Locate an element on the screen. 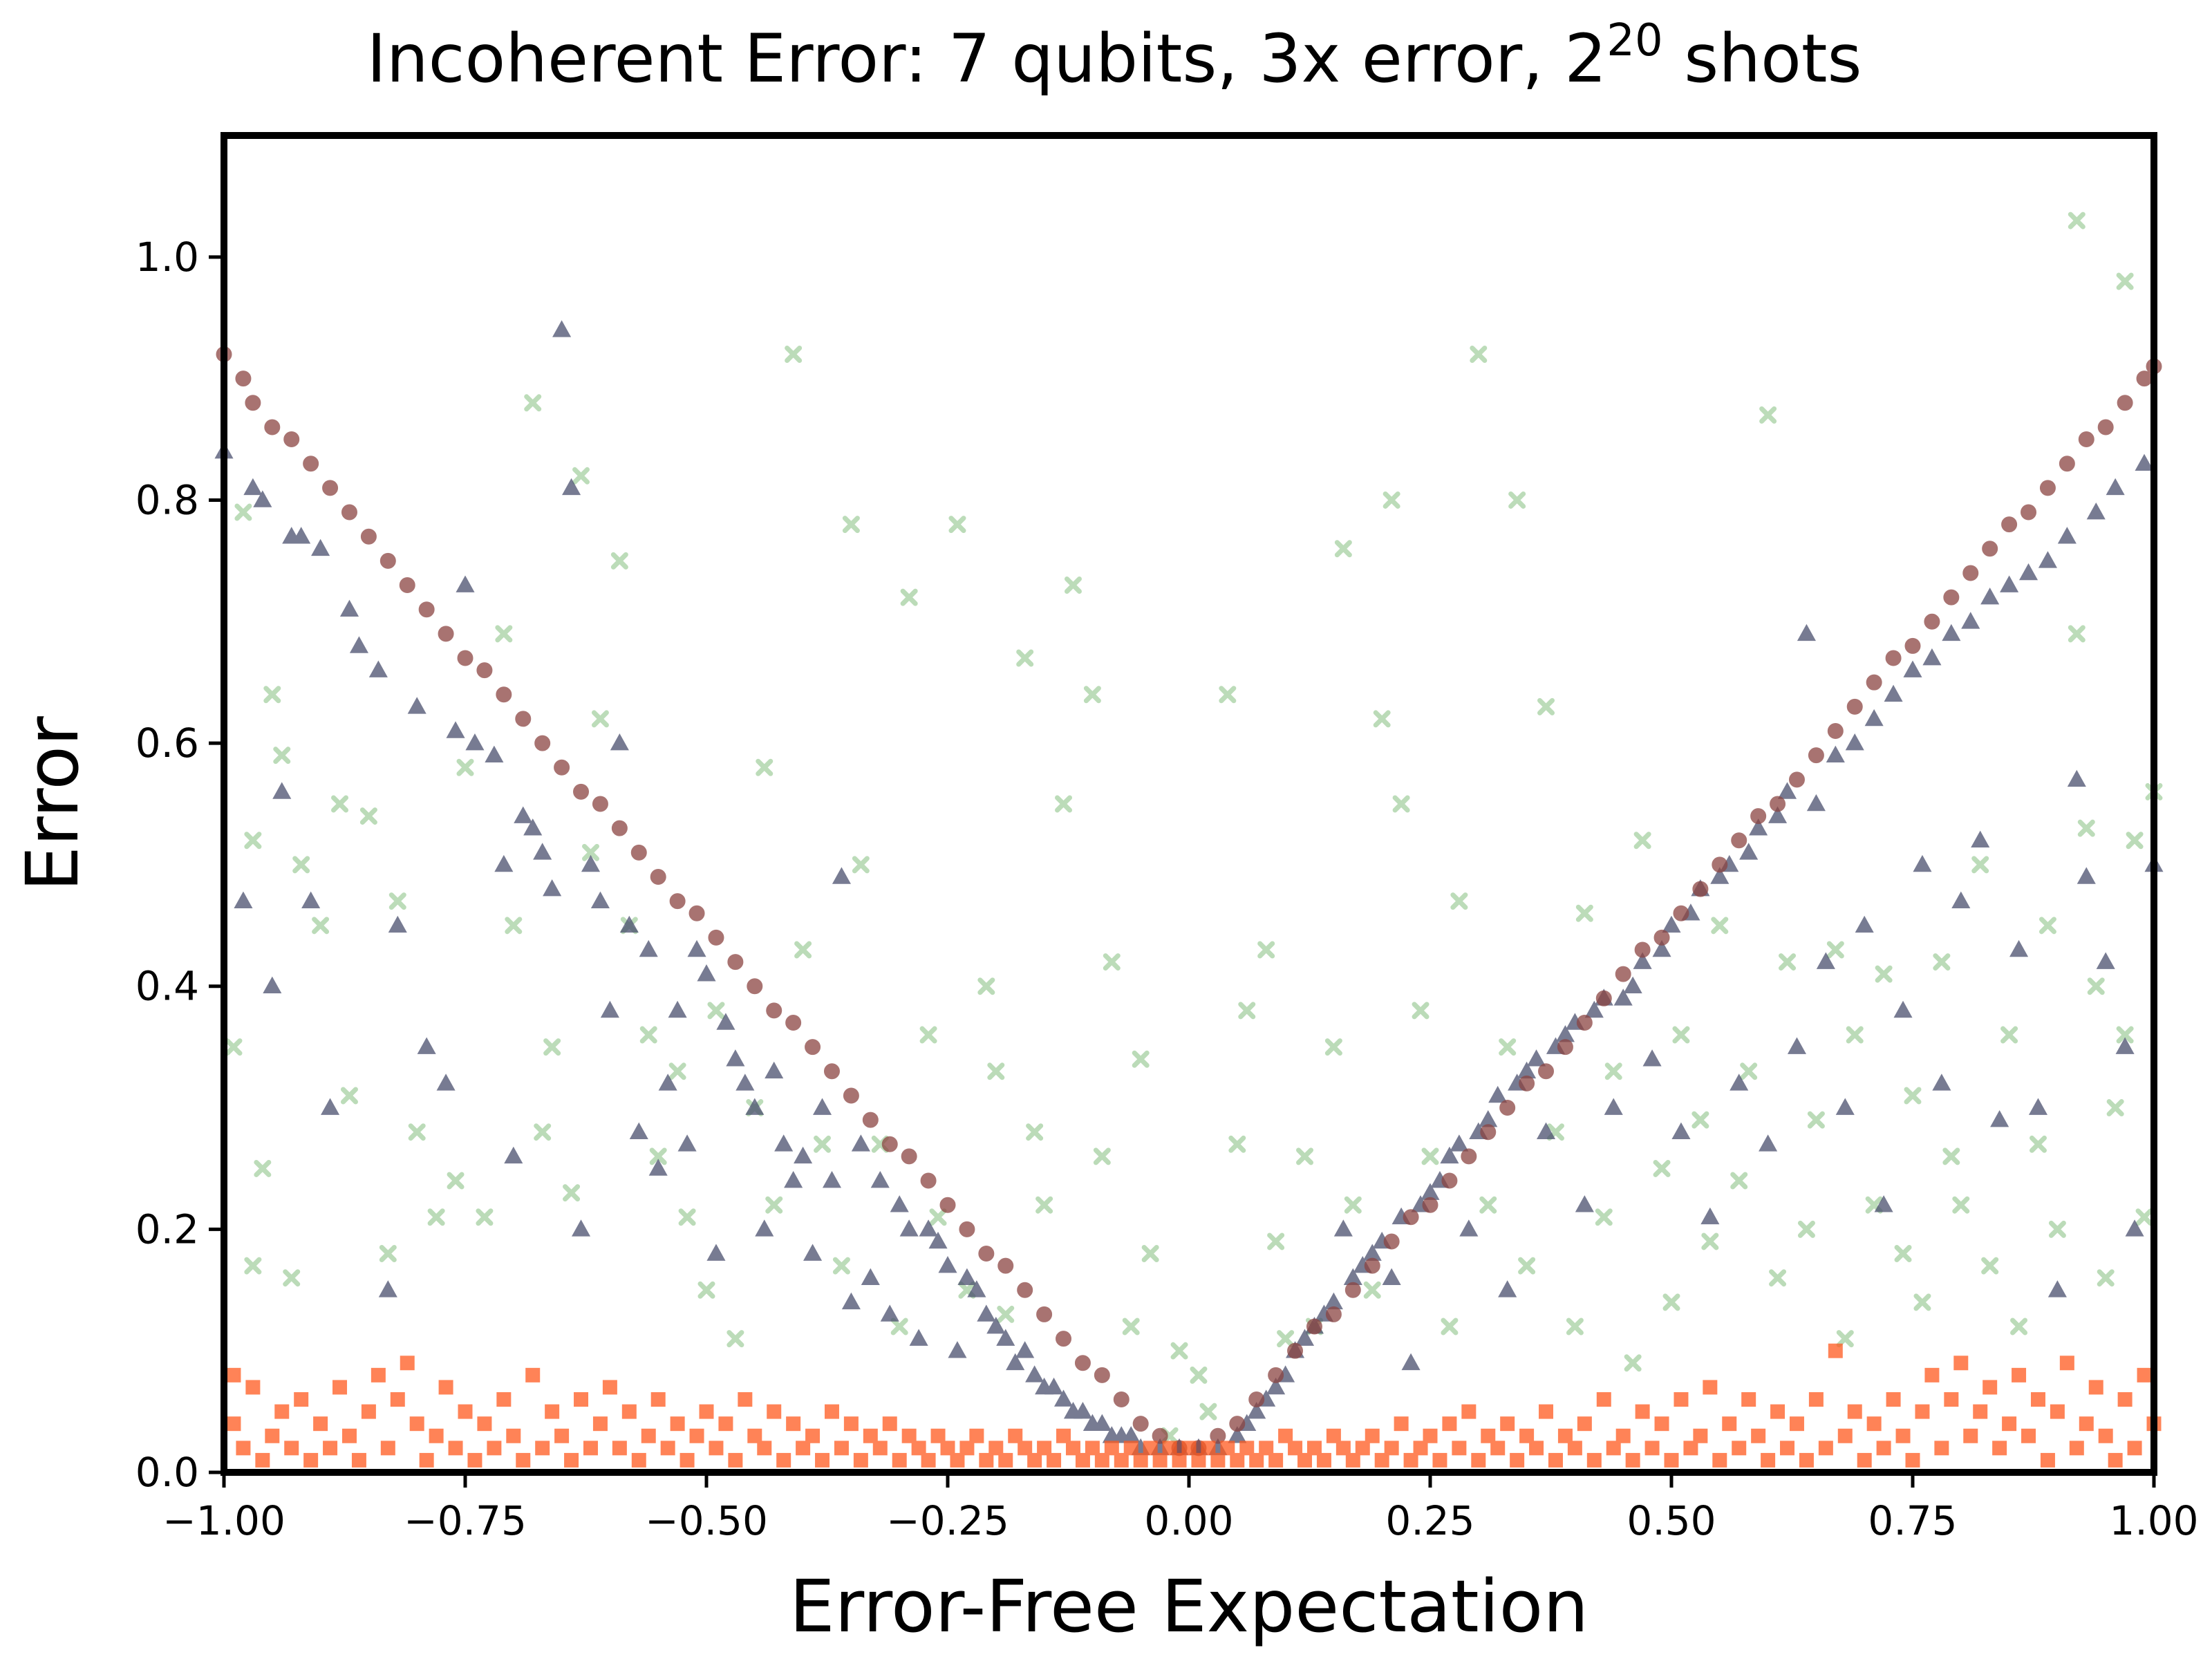 The height and width of the screenshot is (1659, 2212). x-axis-label: Error-Free Expectation is located at coordinates (1188, 1606).